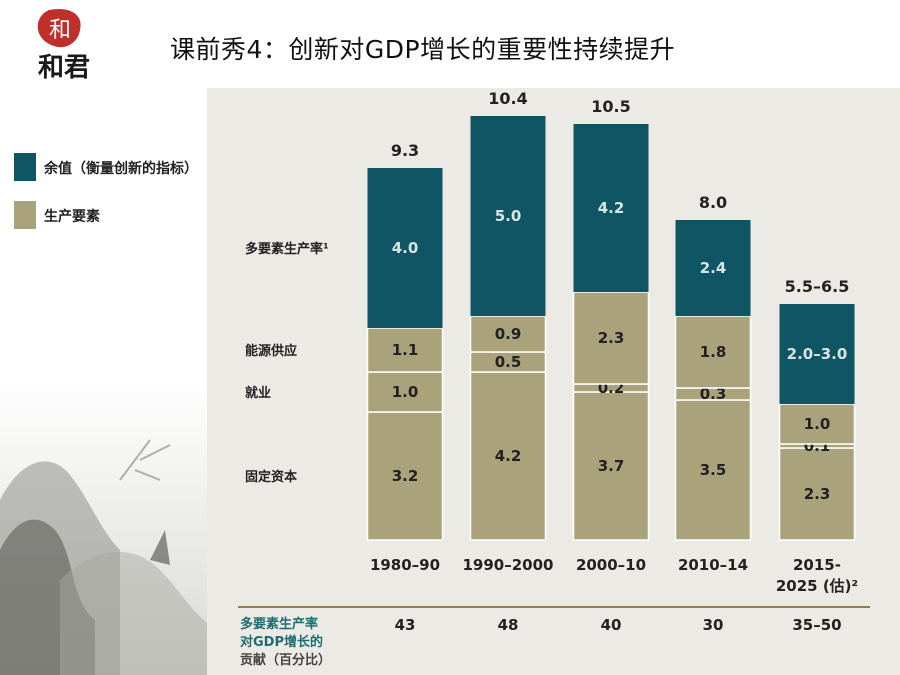 This screenshot has height=675, width=900. What do you see at coordinates (508, 362) in the screenshot?
I see `value-label-employment-1: 0.5` at bounding box center [508, 362].